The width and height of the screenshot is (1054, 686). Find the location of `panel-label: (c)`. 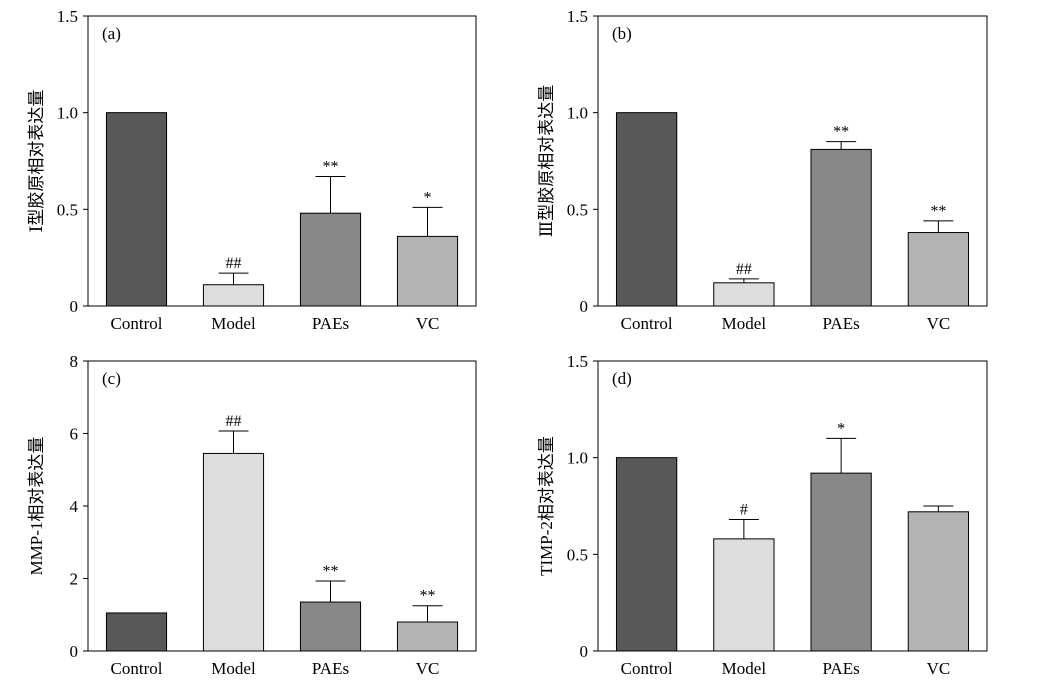

panel-label: (c) is located at coordinates (111, 378).